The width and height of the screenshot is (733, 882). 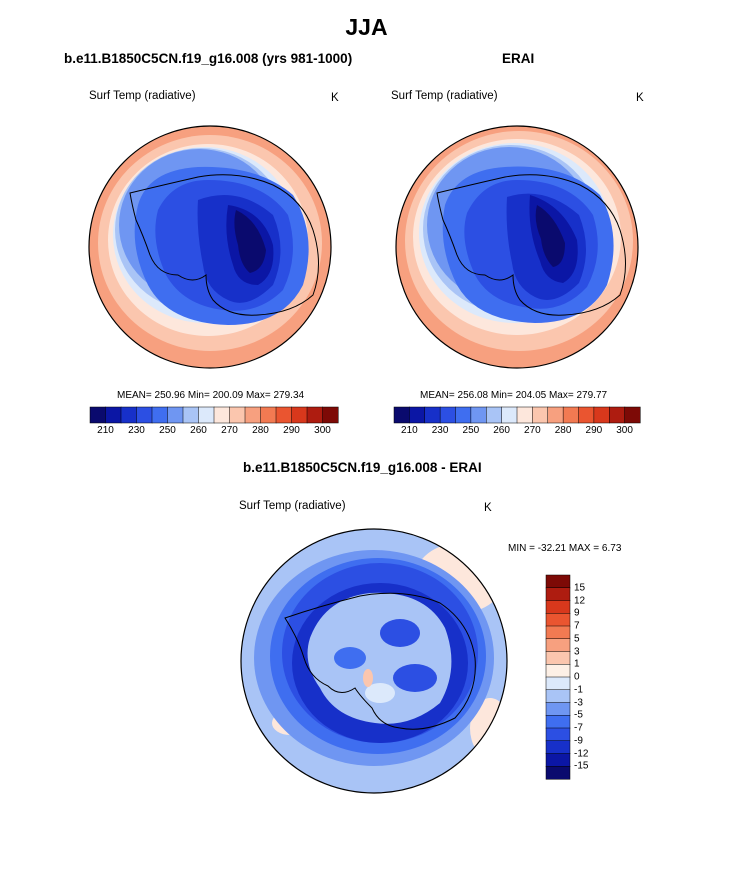 I want to click on panel2-map, so click(x=517, y=247).